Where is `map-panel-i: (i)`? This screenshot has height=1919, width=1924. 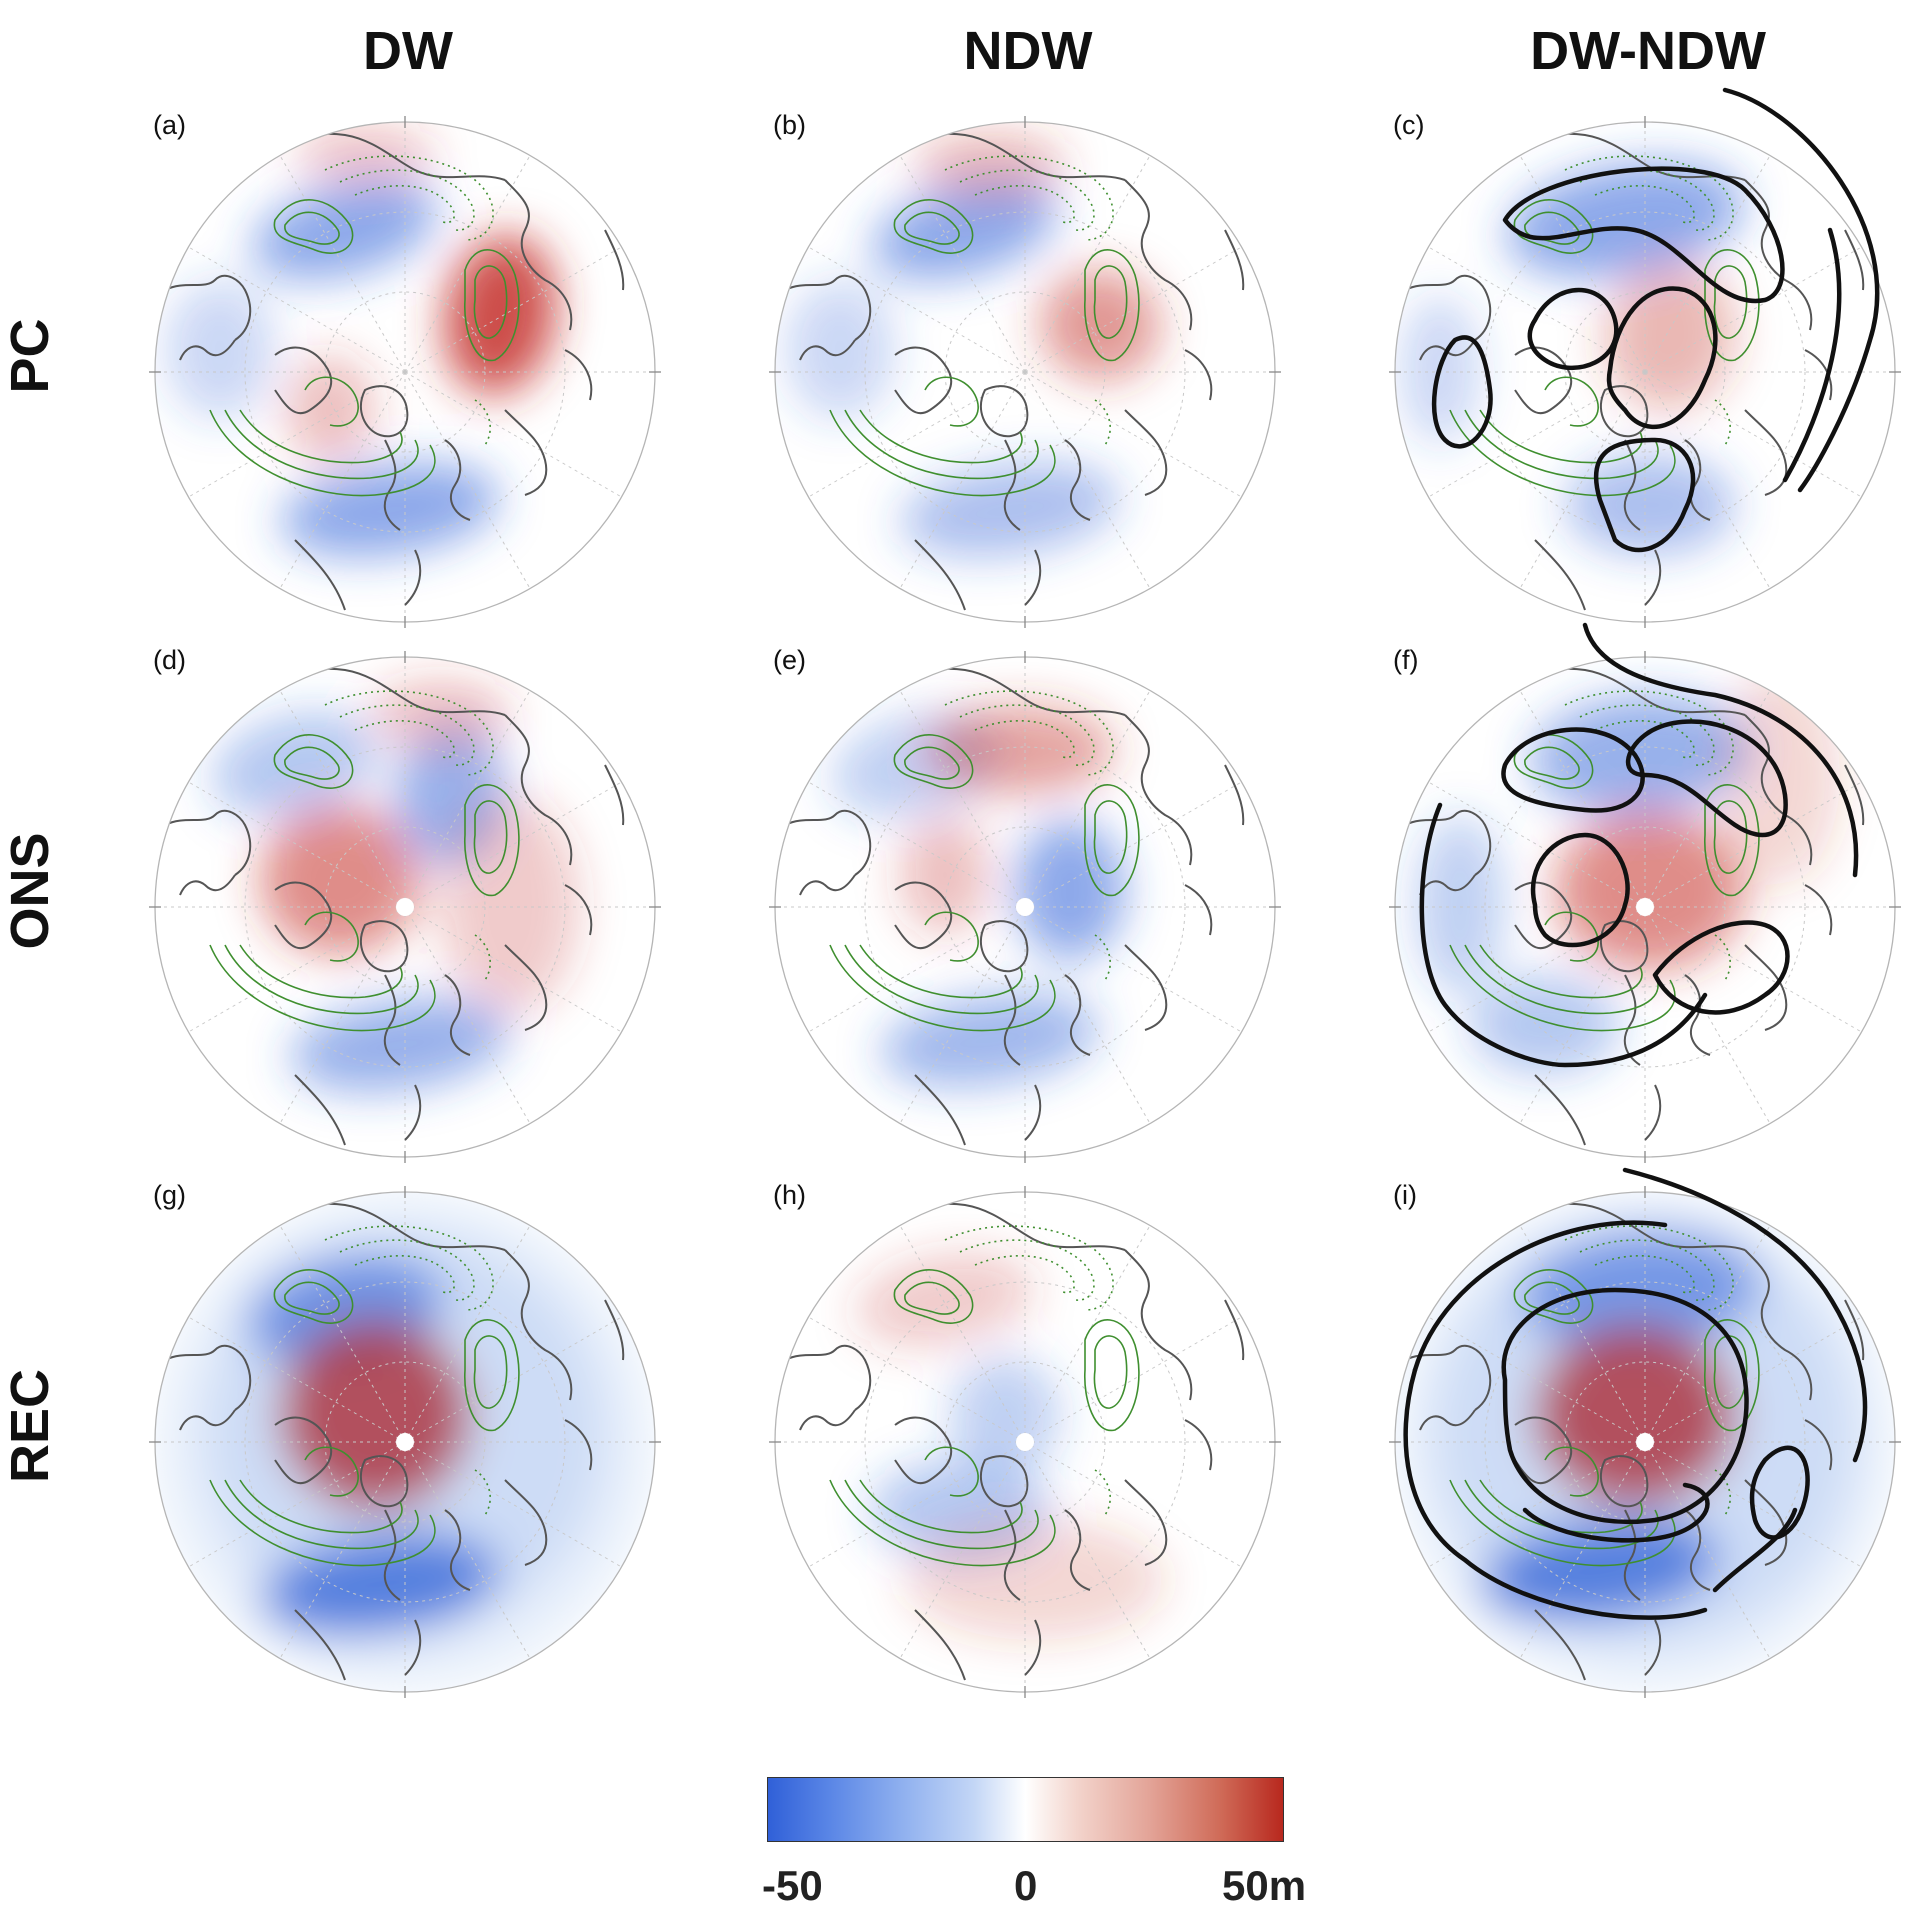 map-panel-i: (i) is located at coordinates (1645, 1433).